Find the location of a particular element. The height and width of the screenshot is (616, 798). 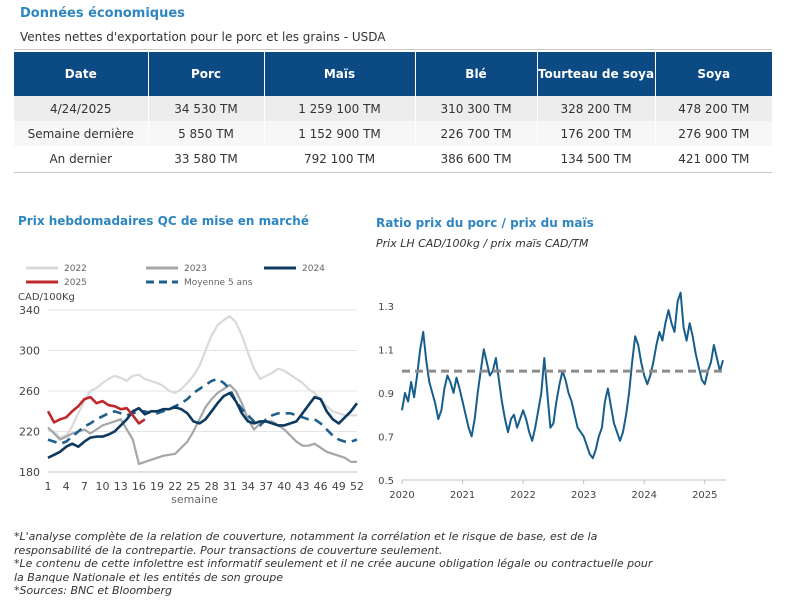

series-line-2023 is located at coordinates (202, 424).